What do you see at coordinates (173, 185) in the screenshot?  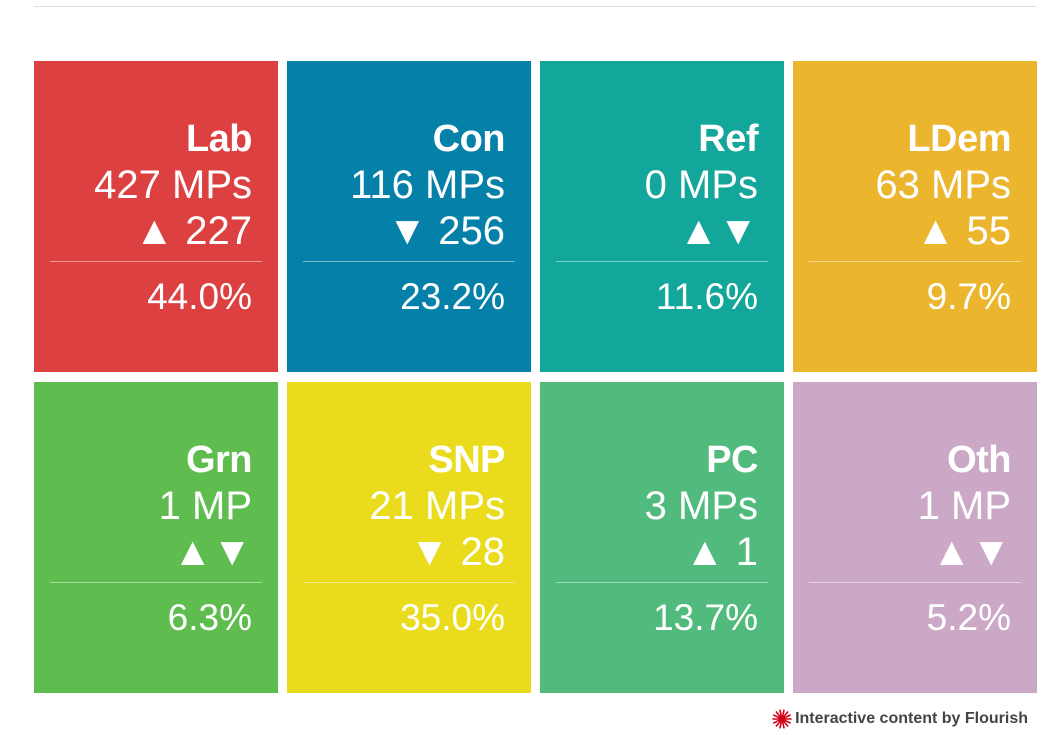 I see `party-seats: 427 MPs` at bounding box center [173, 185].